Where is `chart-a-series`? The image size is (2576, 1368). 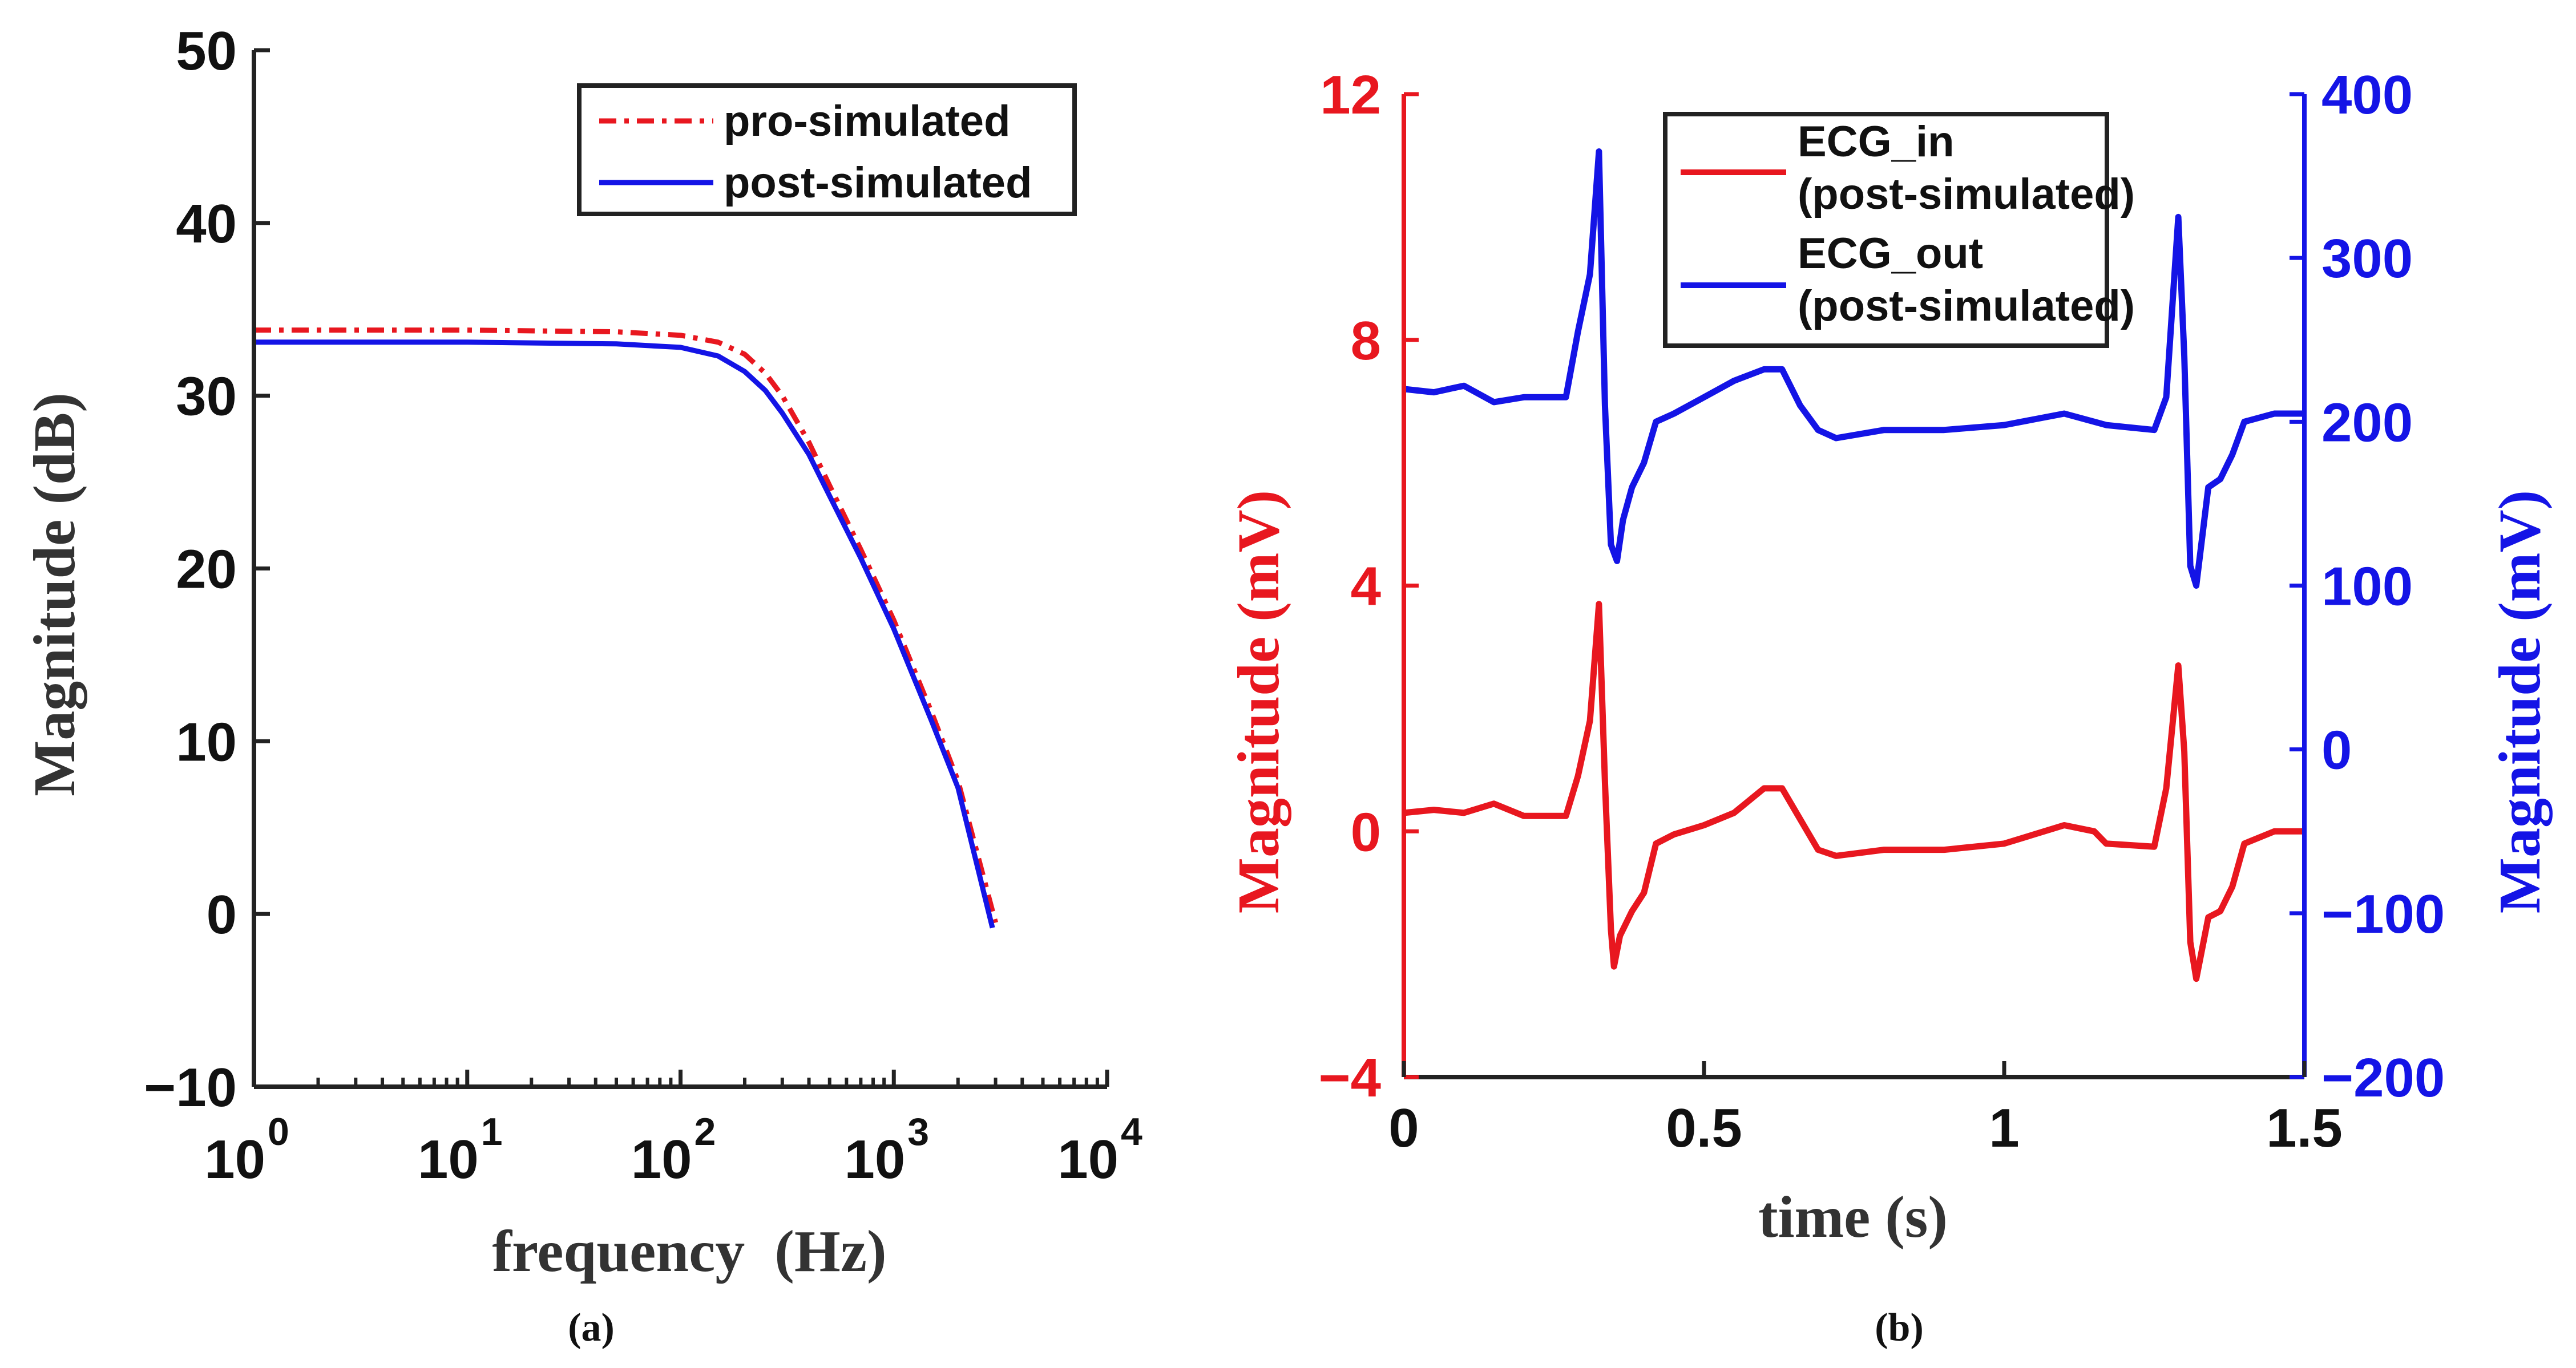
chart-a-series is located at coordinates (626, 628).